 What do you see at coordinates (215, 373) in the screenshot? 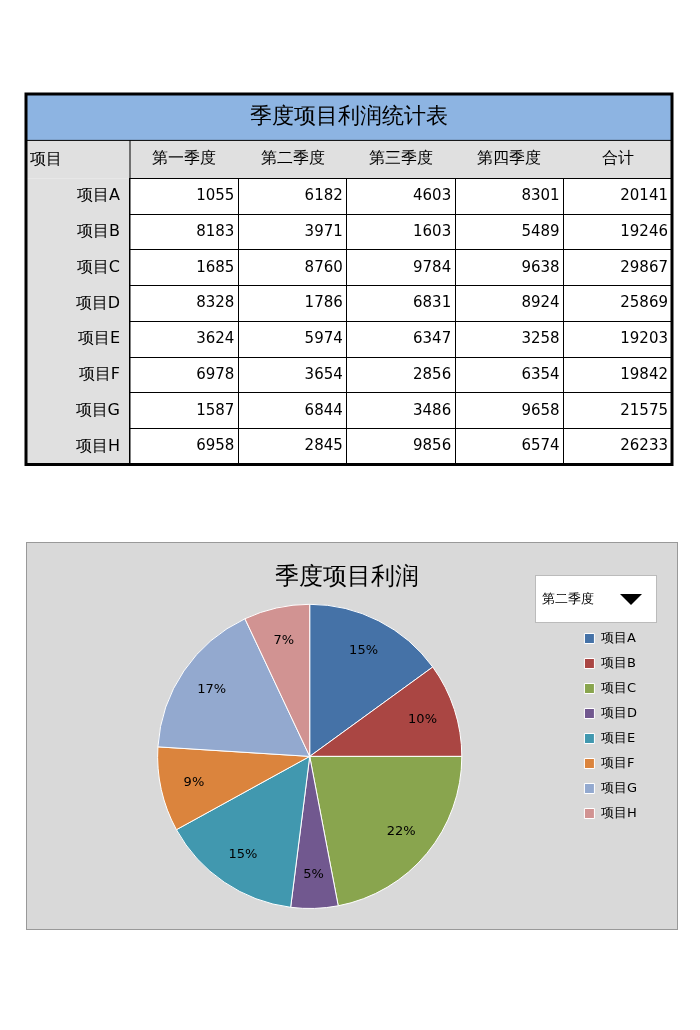
I see `data-label: 6978` at bounding box center [215, 373].